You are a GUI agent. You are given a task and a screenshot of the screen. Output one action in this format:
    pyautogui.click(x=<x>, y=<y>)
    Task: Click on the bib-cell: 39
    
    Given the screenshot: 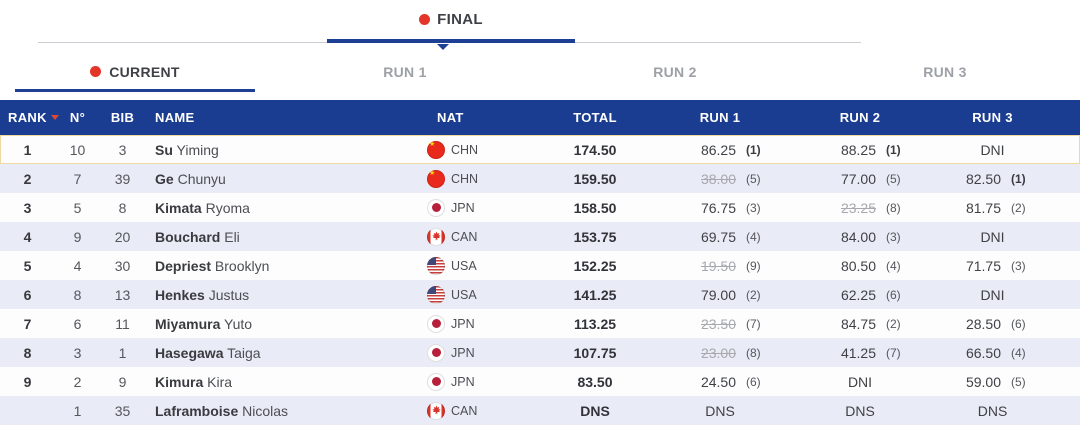 What is the action you would take?
    pyautogui.click(x=122, y=178)
    